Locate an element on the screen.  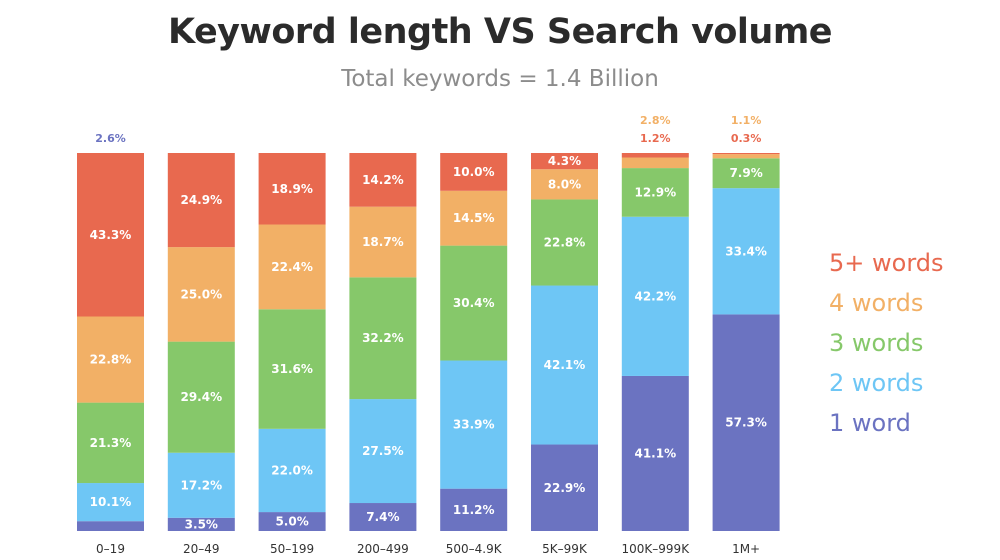
bar-segment-5-words-5k-99k is located at coordinates (564, 161).